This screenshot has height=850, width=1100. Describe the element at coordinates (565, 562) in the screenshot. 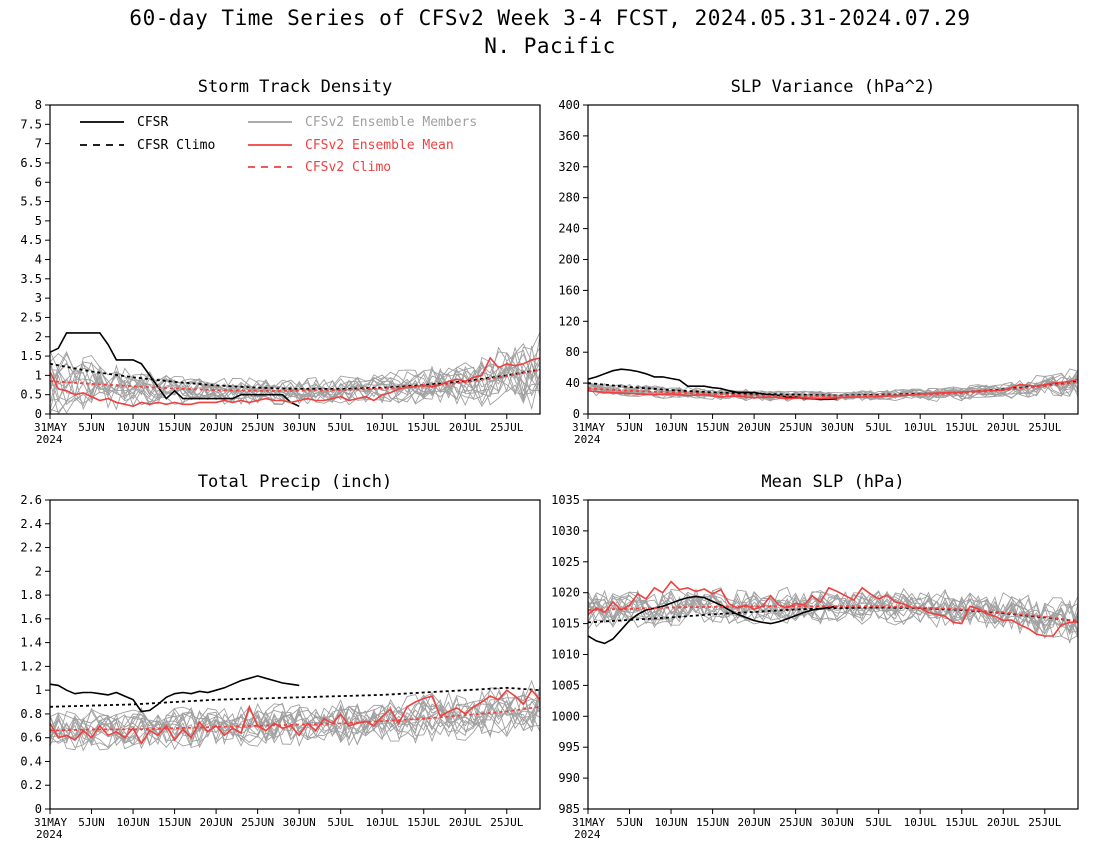

I see `y-tick-label: 1025` at that location.